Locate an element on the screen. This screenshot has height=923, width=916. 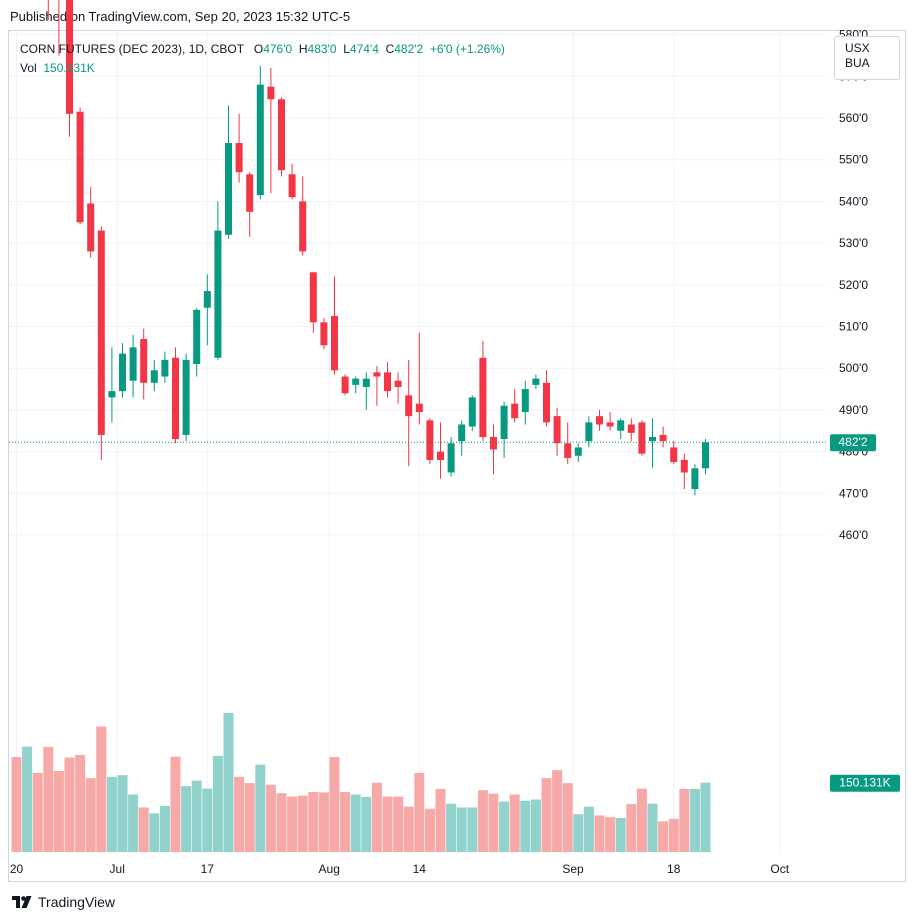
vol-label: Vol is located at coordinates (28, 68).